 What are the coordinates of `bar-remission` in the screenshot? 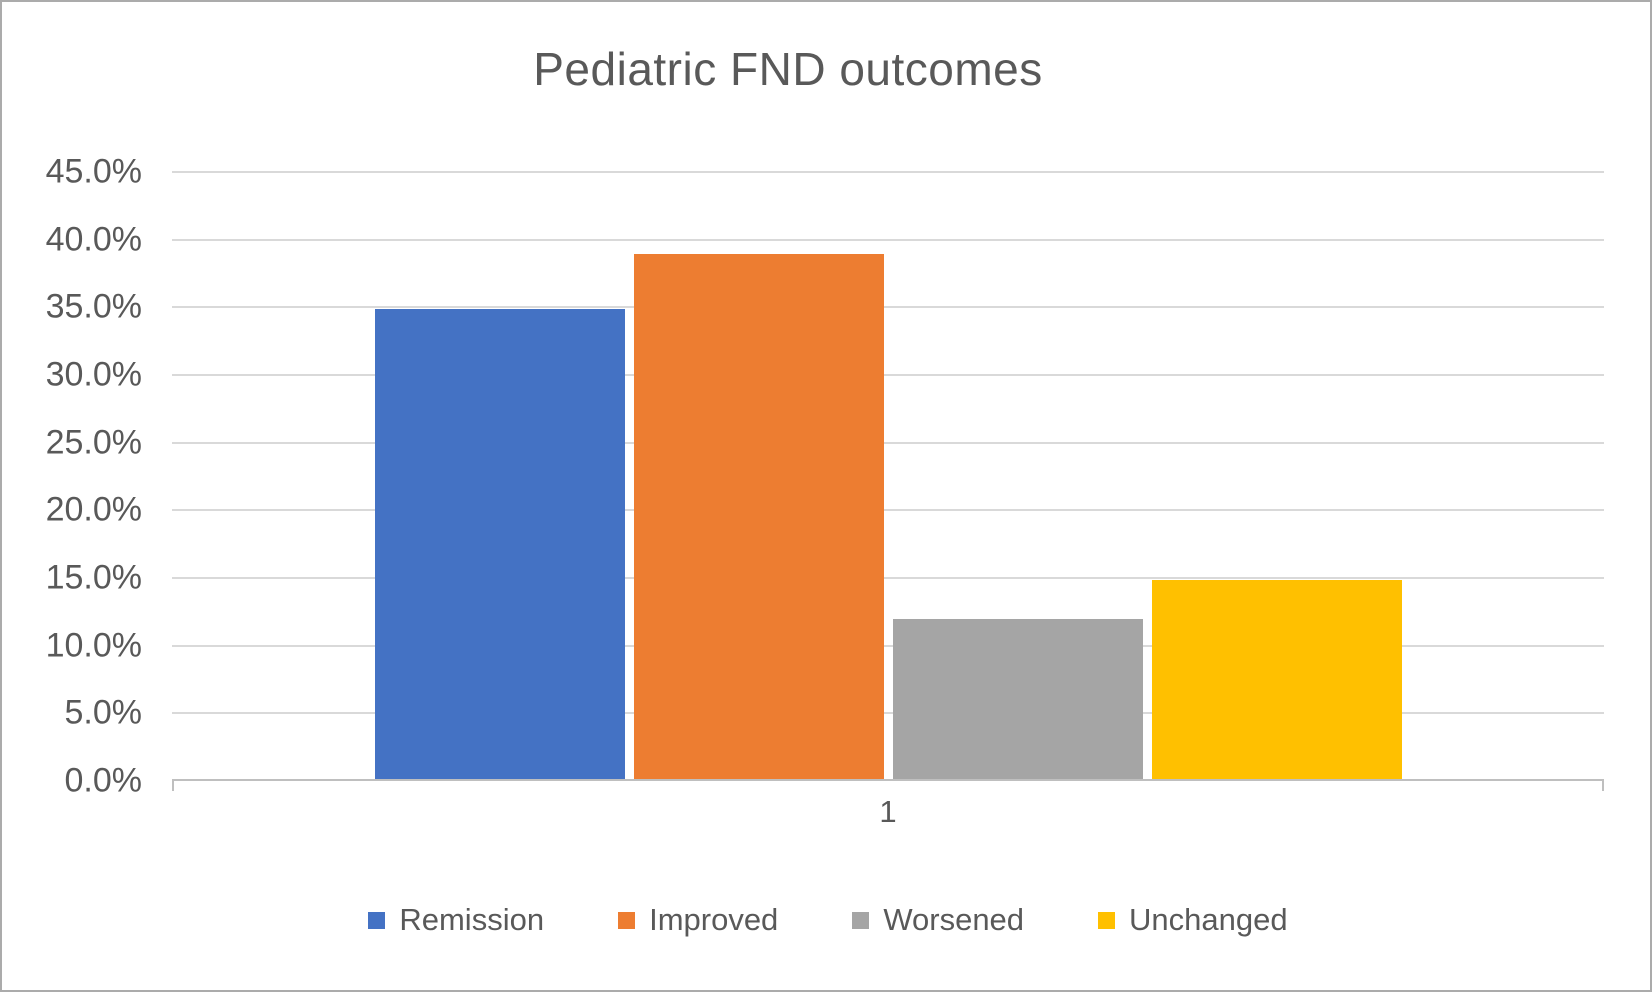 It's located at (499, 544).